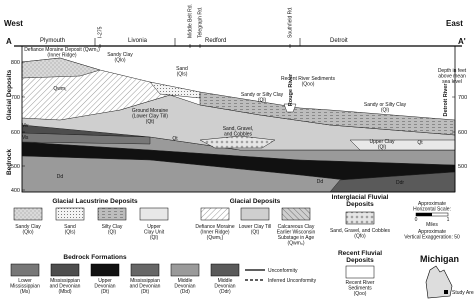 The height and width of the screenshot is (304, 474). What do you see at coordinates (382, 142) in the screenshot?
I see `section-label: Upper Clay` at bounding box center [382, 142].